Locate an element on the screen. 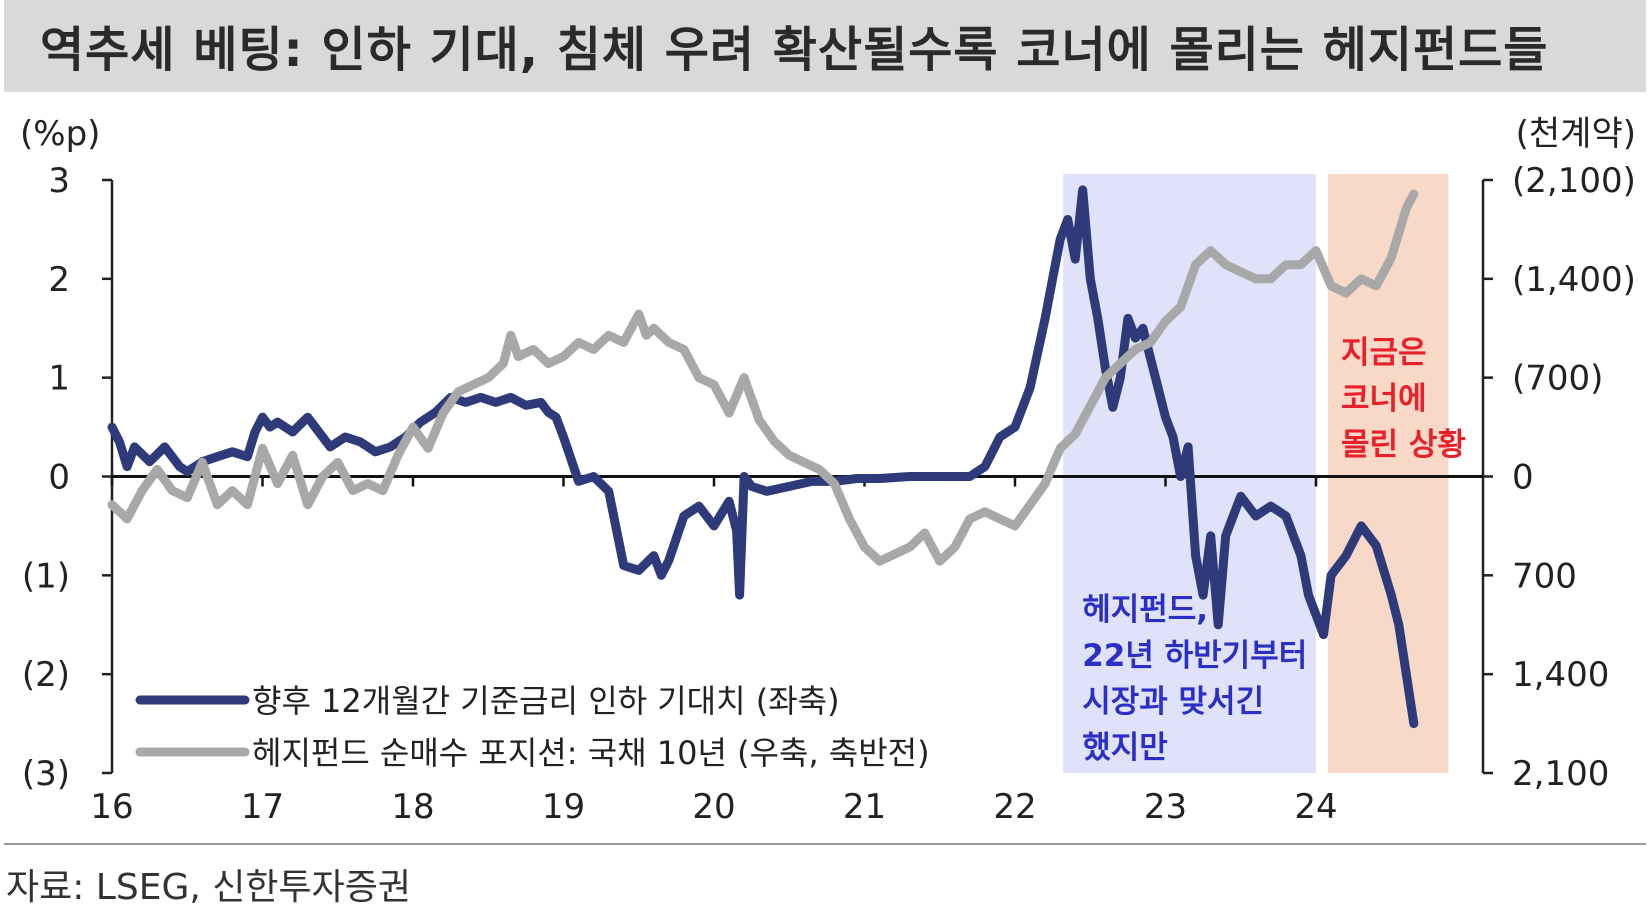 The image size is (1650, 914). right-tick-label: 1,400 is located at coordinates (1560, 675).